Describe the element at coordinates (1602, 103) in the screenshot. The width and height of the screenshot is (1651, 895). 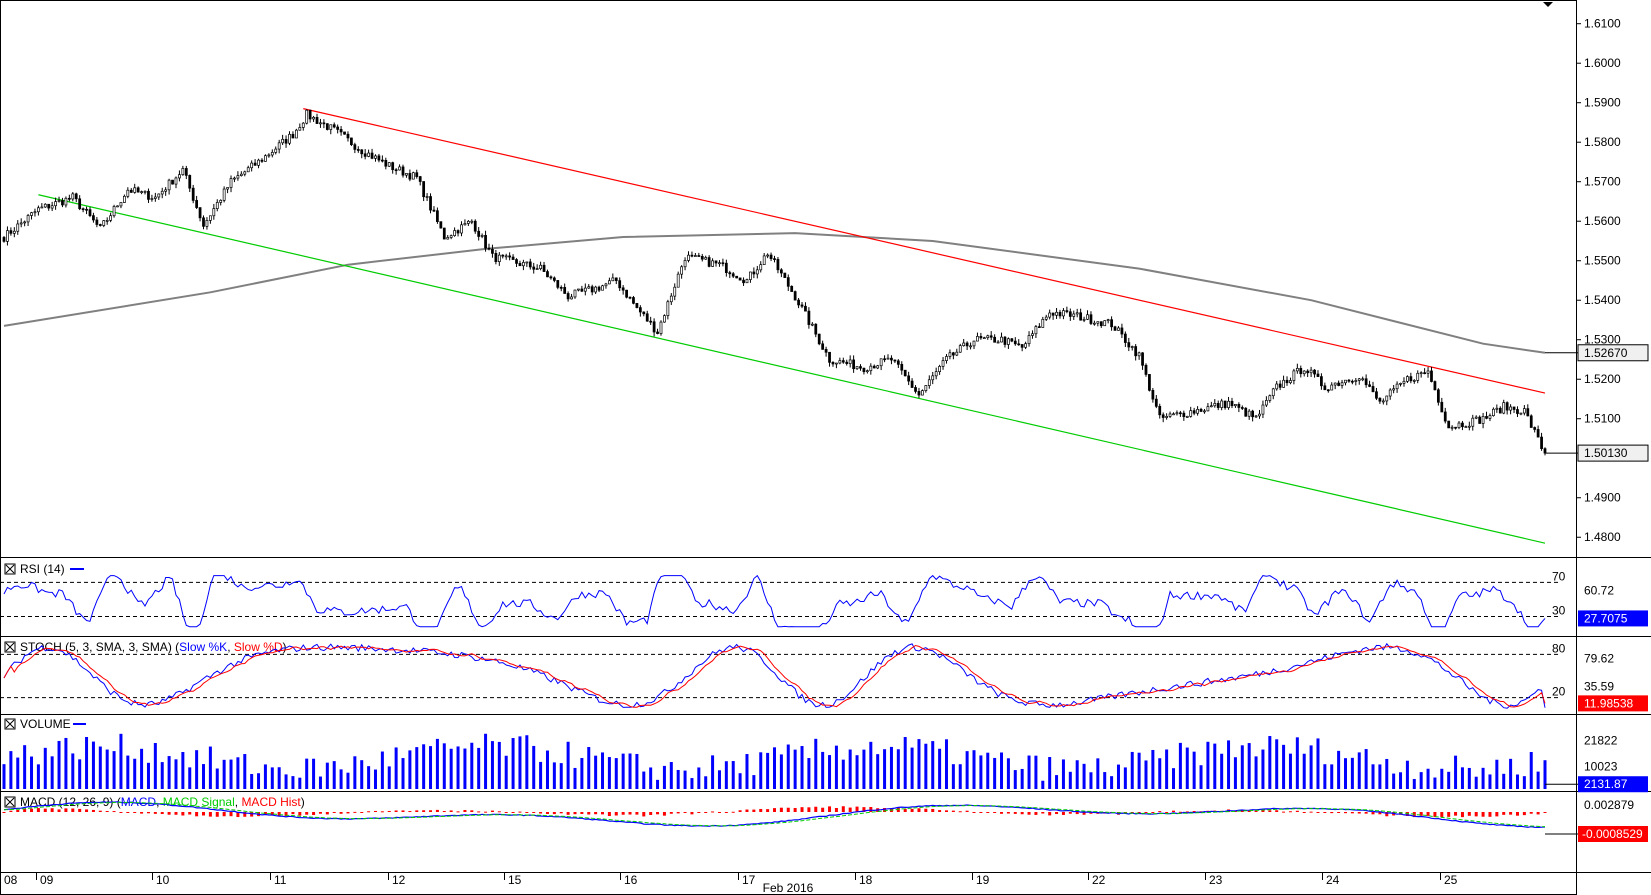
I see `price-tick-label: 1.5900` at that location.